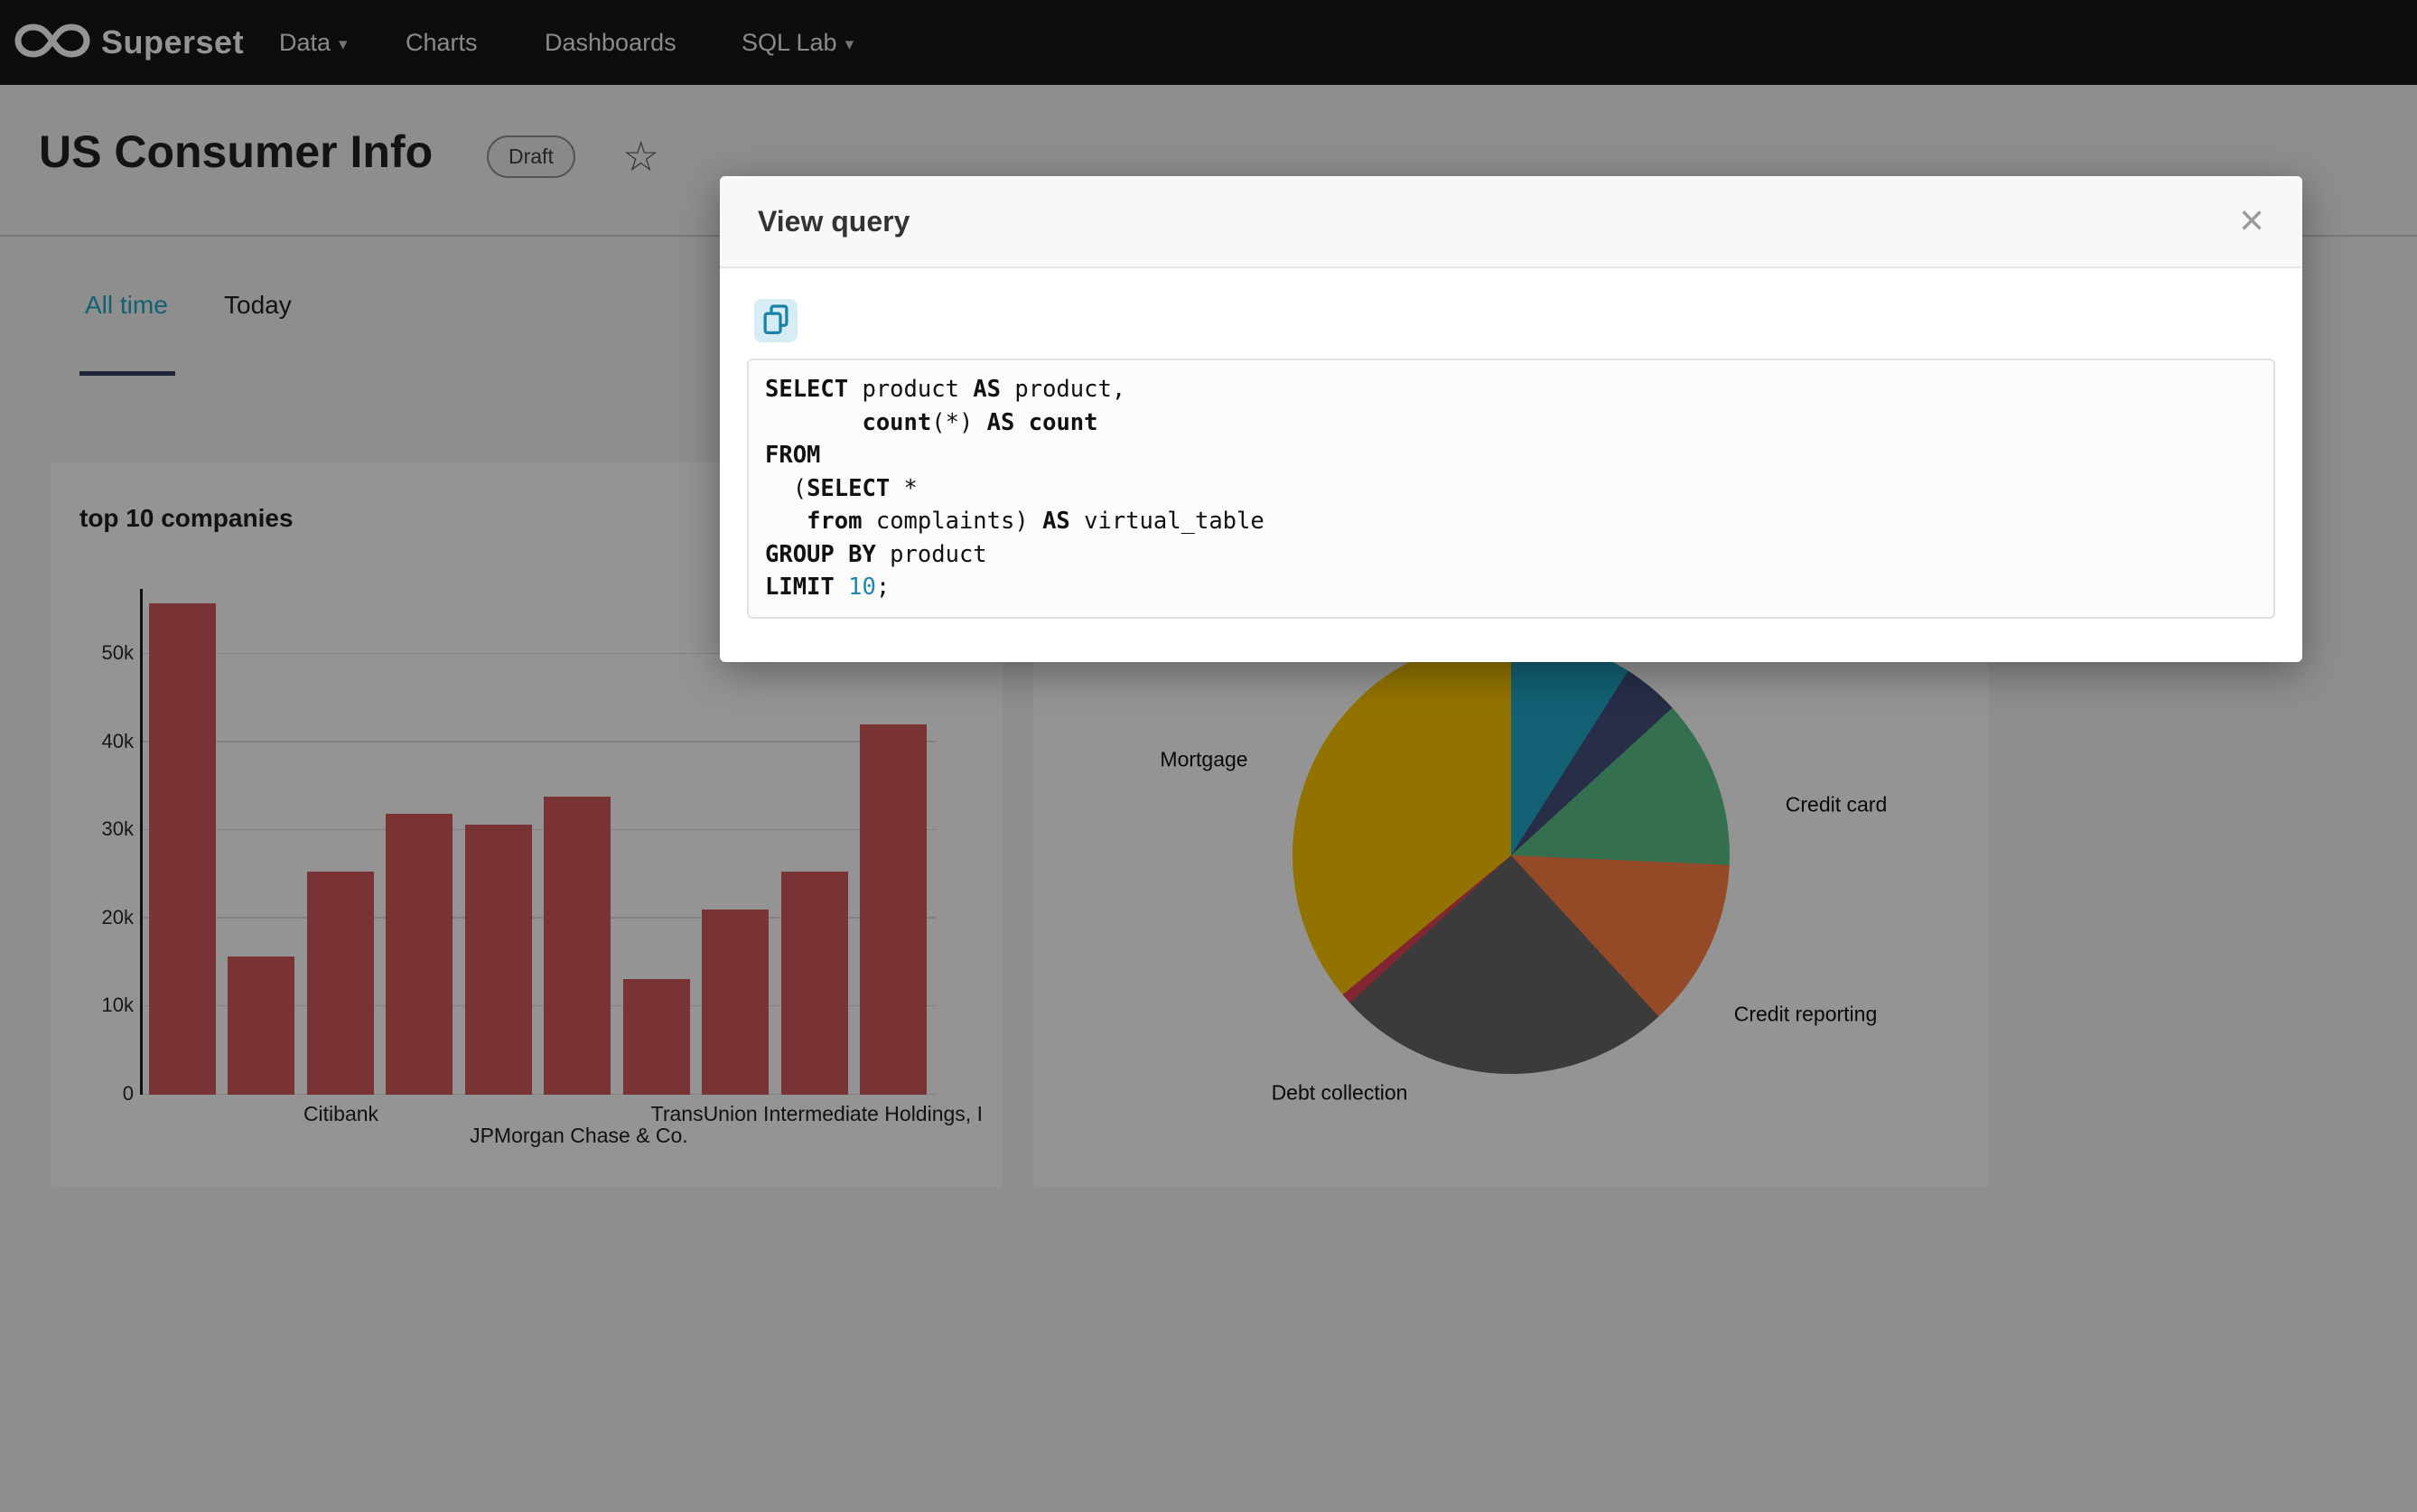 The image size is (2417, 1512). I want to click on x-axis-label: JPMorgan Chase & Co., so click(579, 1136).